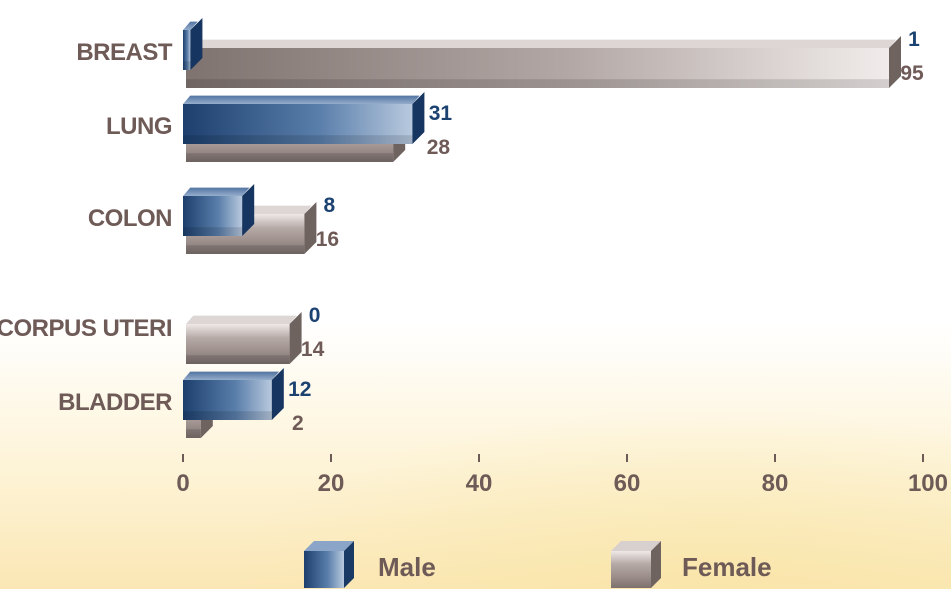 The image size is (951, 589). I want to click on male-value-label: 0, so click(315, 315).